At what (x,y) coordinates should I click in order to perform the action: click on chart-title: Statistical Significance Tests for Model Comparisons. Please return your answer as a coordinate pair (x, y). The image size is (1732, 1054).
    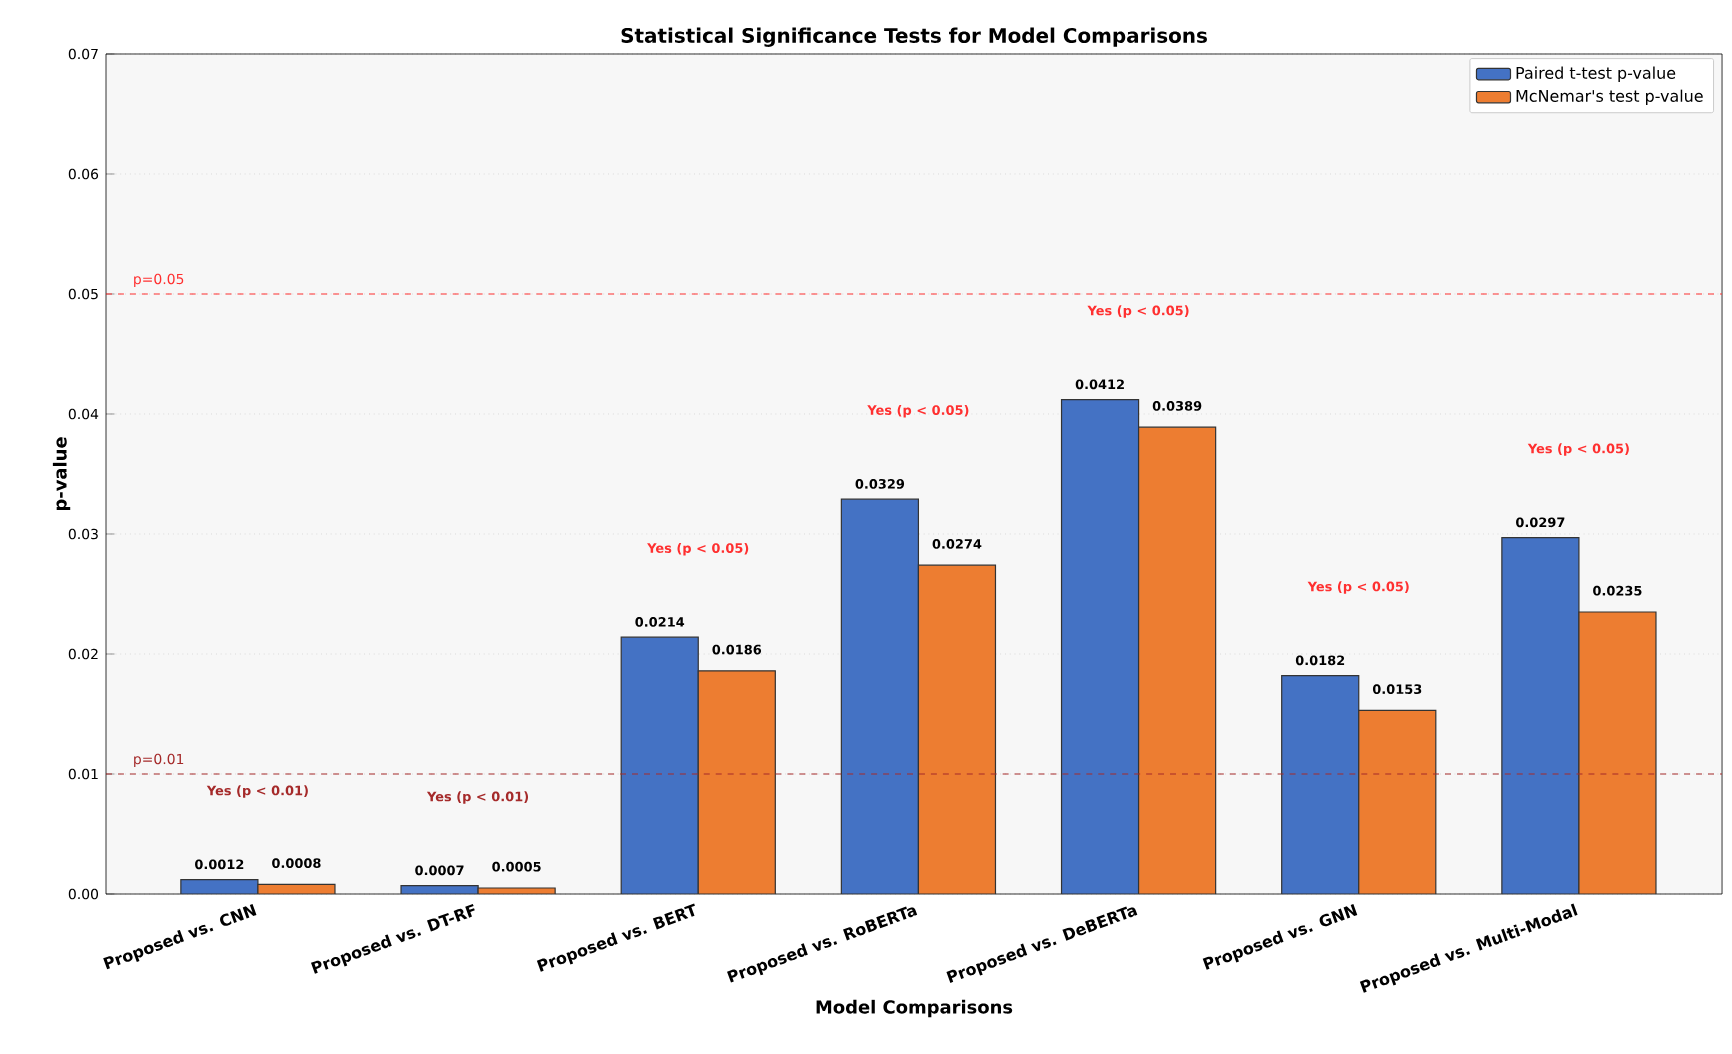
    Looking at the image, I should click on (914, 37).